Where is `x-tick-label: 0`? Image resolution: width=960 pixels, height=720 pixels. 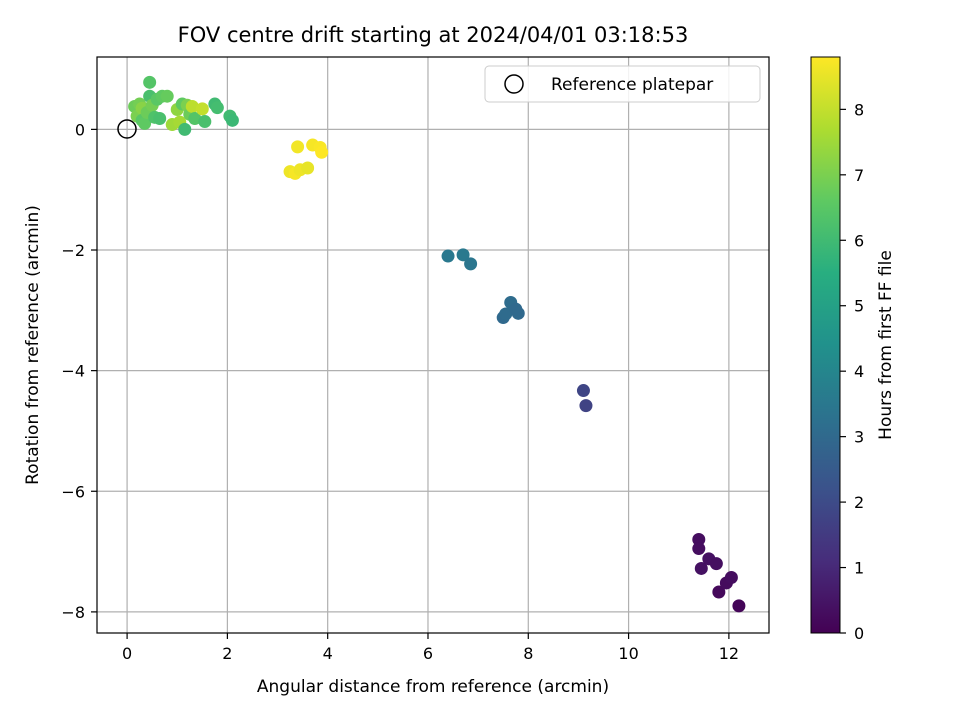 x-tick-label: 0 is located at coordinates (127, 653).